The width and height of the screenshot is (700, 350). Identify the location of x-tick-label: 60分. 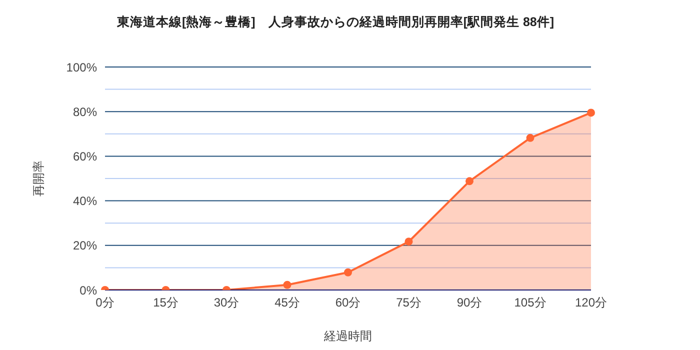
(348, 303).